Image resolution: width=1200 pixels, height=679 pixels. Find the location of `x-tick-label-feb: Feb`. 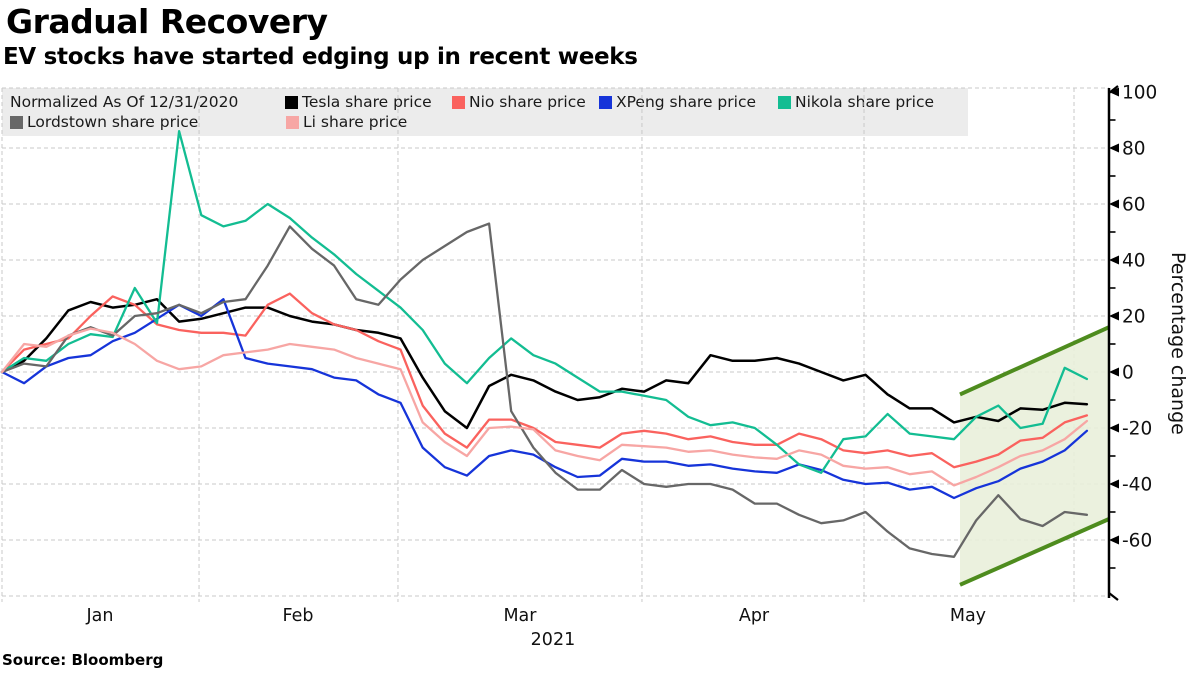

x-tick-label-feb: Feb is located at coordinates (298, 616).